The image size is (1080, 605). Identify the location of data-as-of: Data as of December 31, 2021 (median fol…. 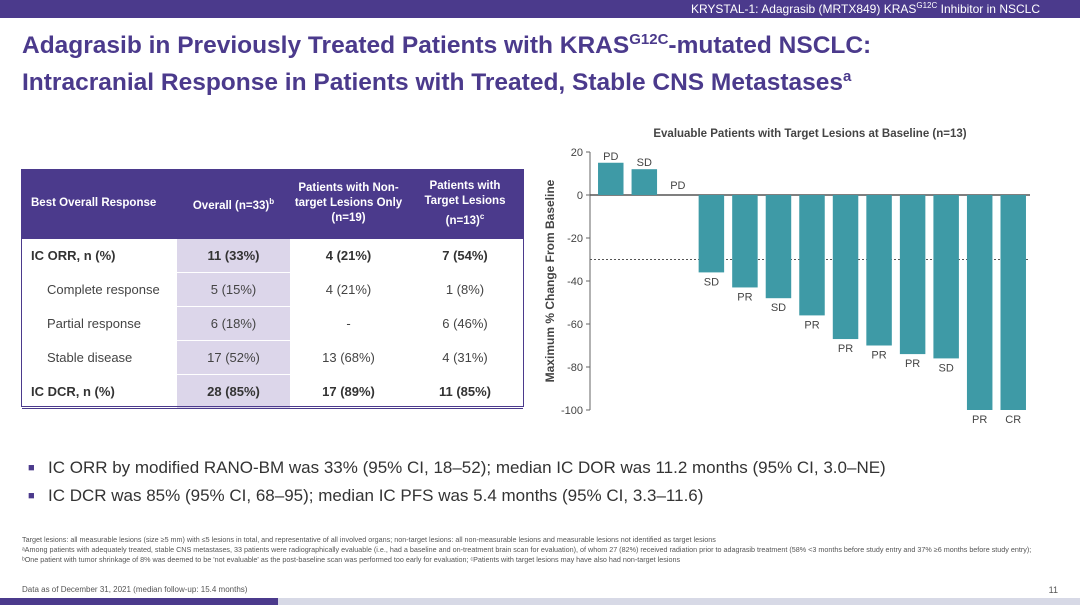
(135, 589).